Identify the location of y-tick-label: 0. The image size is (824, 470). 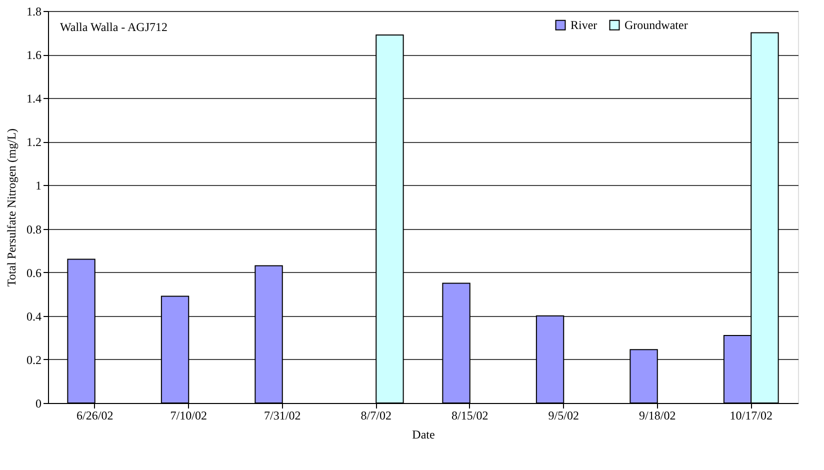
(39, 403).